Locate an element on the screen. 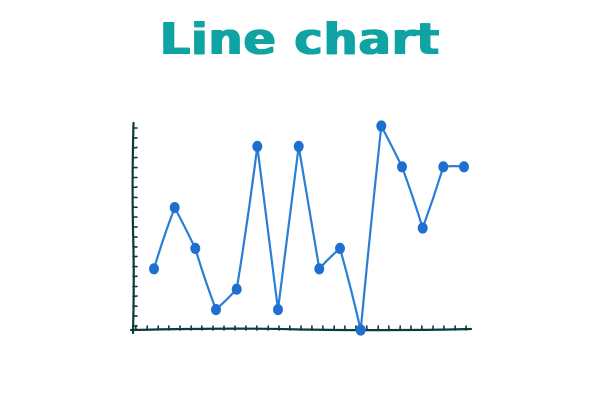 The width and height of the screenshot is (600, 400). x-axis-line is located at coordinates (301, 329).